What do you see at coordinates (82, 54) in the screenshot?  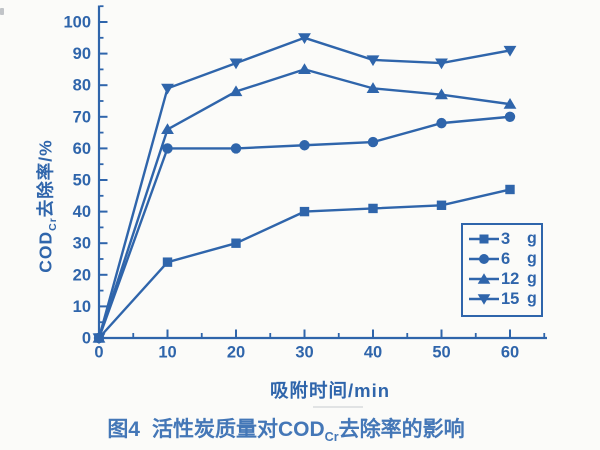 I see `y-tick-label: 90` at bounding box center [82, 54].